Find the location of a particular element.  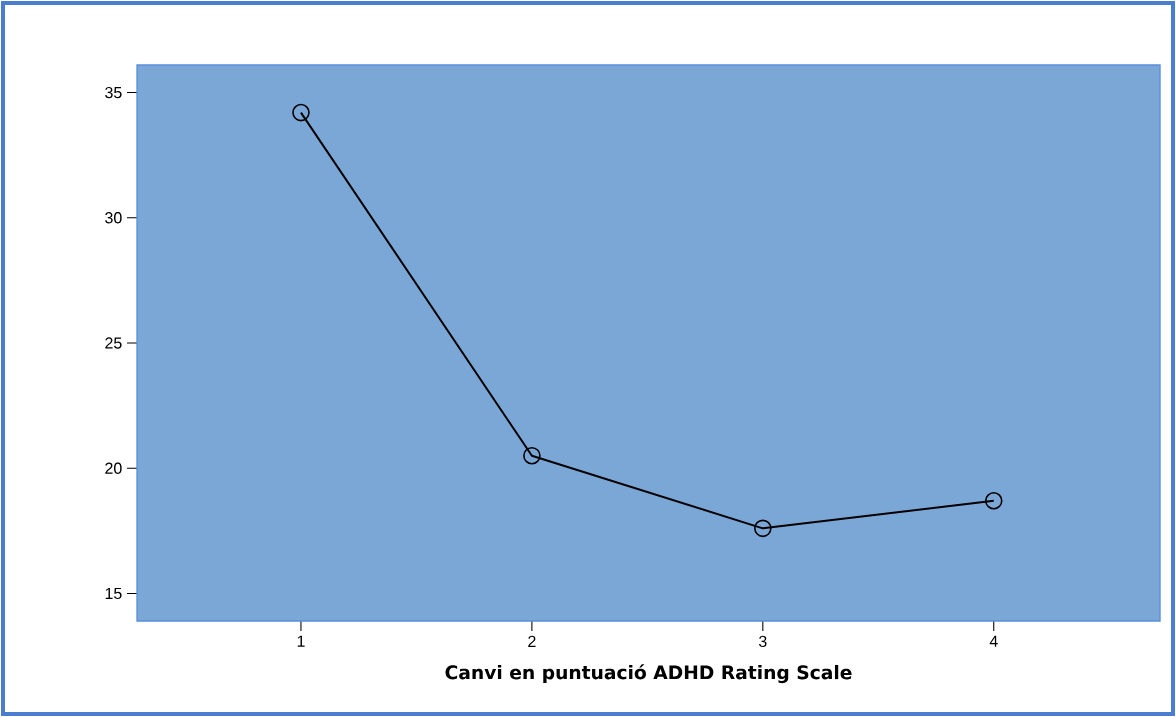

x-tick-label: 4 is located at coordinates (993, 641).